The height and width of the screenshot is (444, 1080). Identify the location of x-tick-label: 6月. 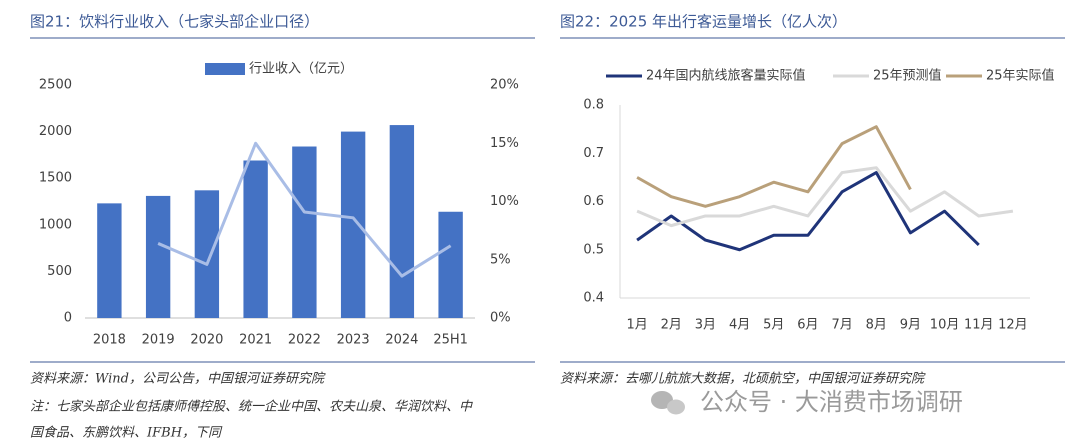
(807, 325).